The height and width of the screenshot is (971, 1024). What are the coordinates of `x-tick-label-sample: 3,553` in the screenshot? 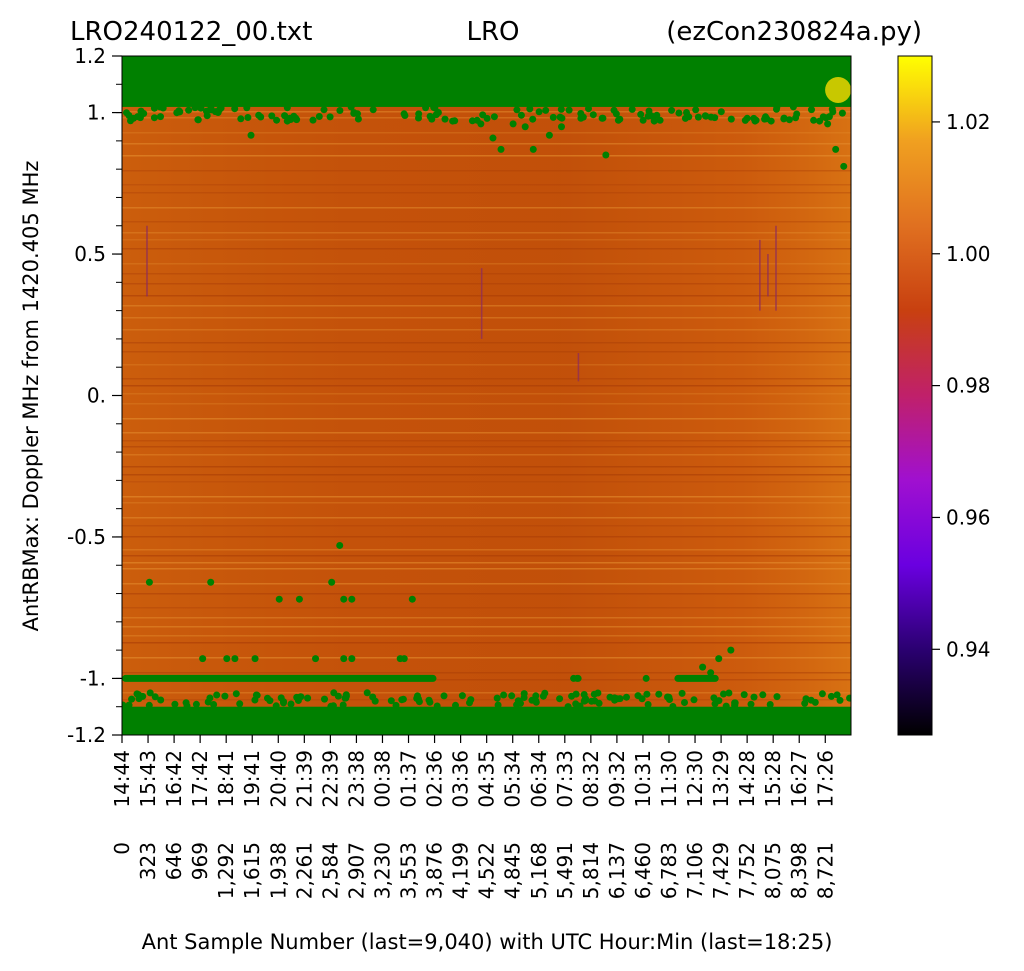 It's located at (409, 870).